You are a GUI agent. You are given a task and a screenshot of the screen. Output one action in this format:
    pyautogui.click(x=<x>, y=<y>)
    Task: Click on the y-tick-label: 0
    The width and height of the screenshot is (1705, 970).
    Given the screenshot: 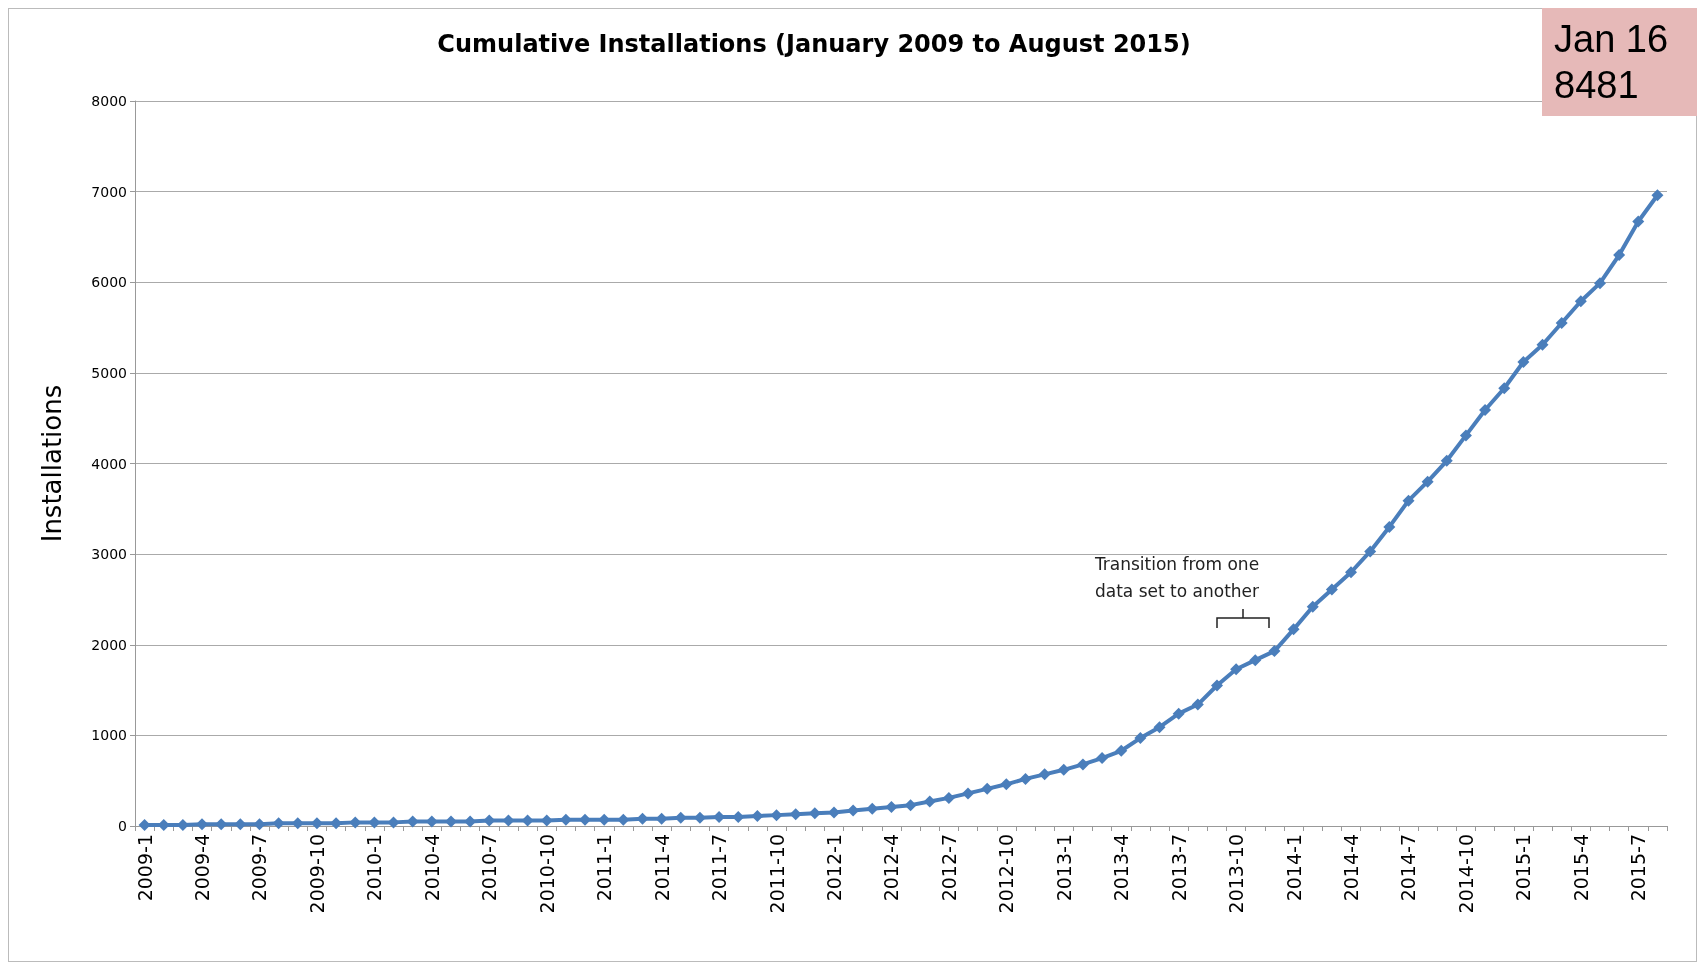 What is the action you would take?
    pyautogui.click(x=122, y=826)
    